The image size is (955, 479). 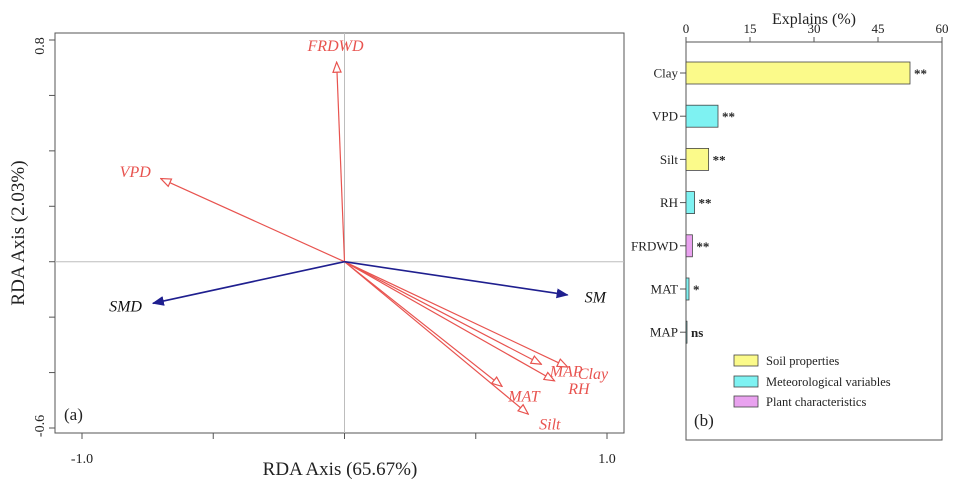 I want to click on bar-frdwd, so click(x=689, y=246).